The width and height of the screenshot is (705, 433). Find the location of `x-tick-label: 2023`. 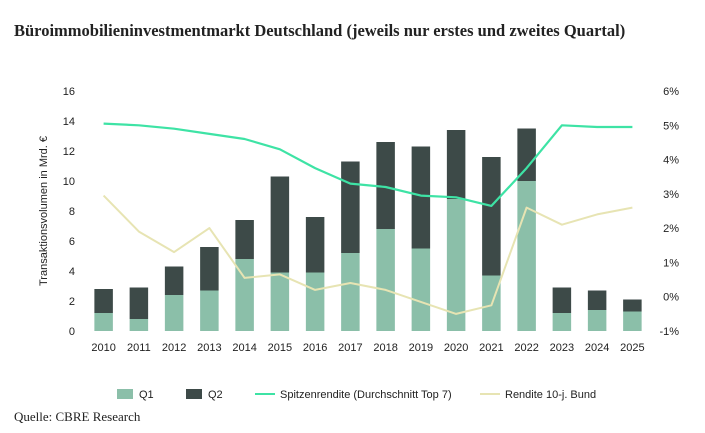

x-tick-label: 2023 is located at coordinates (562, 348).